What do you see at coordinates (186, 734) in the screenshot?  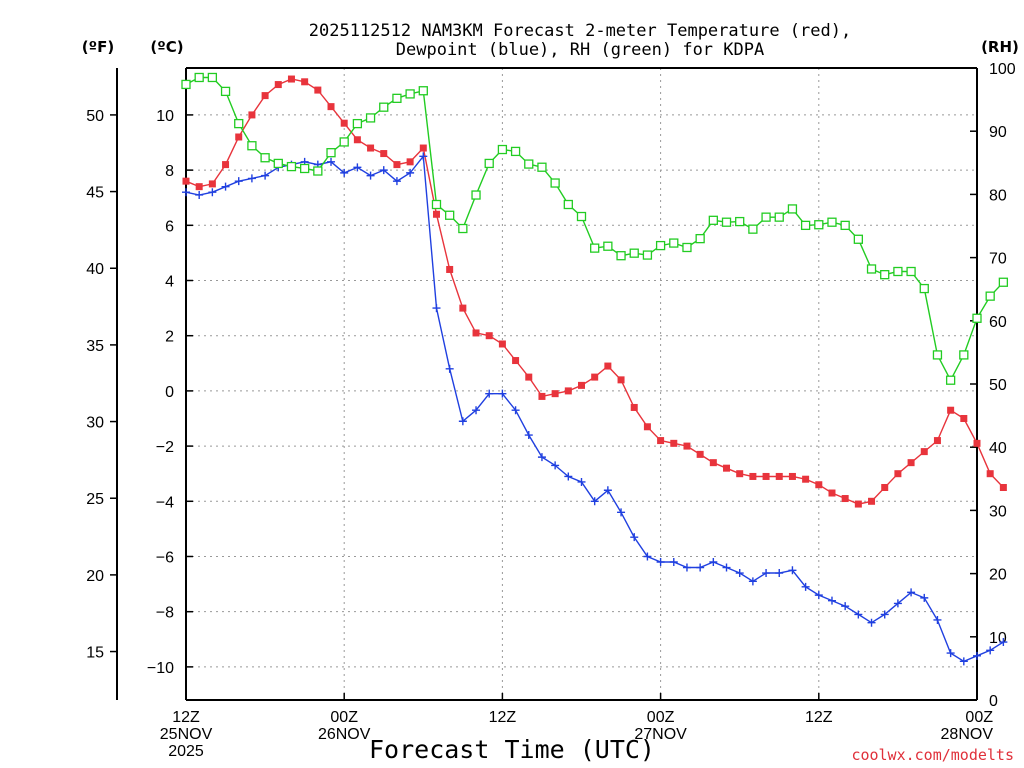 I see `x-tick-label: 25NOV` at bounding box center [186, 734].